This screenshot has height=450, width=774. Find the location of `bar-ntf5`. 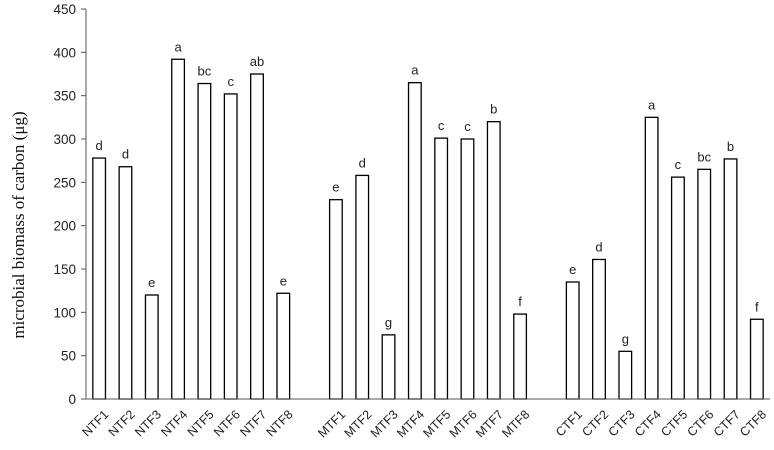

bar-ntf5 is located at coordinates (204, 241).